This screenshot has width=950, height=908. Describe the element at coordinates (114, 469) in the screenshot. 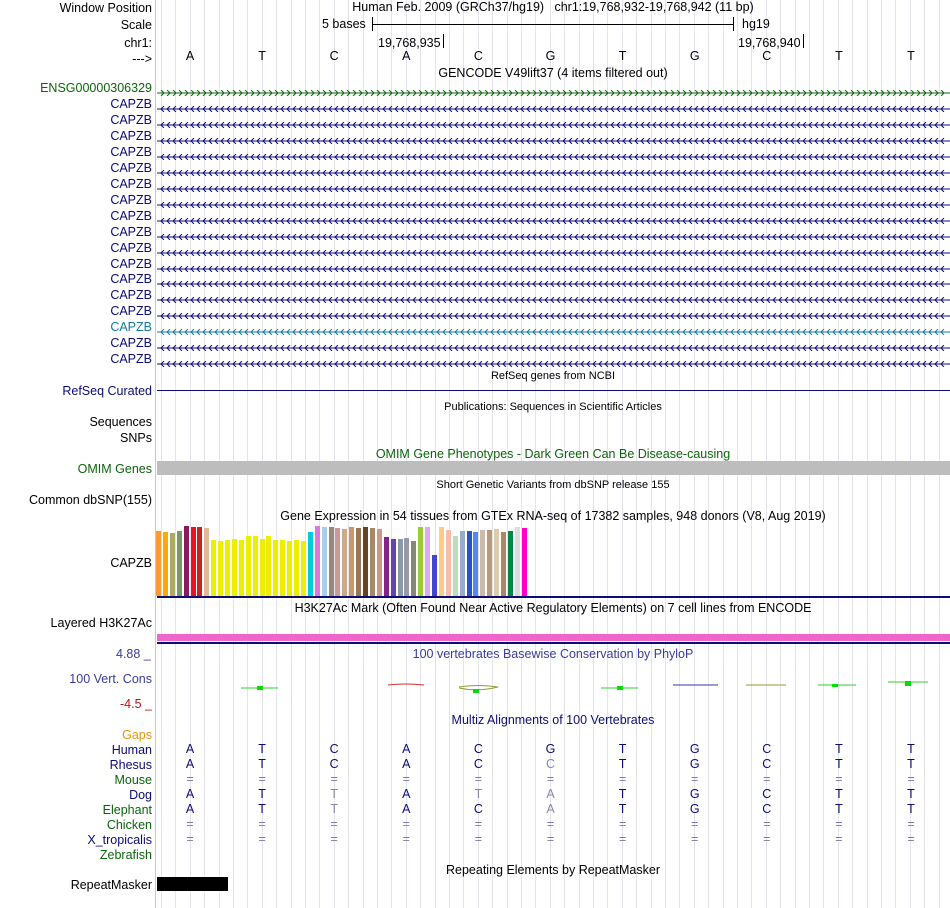

I see `omim-label: OMIM Genes` at that location.